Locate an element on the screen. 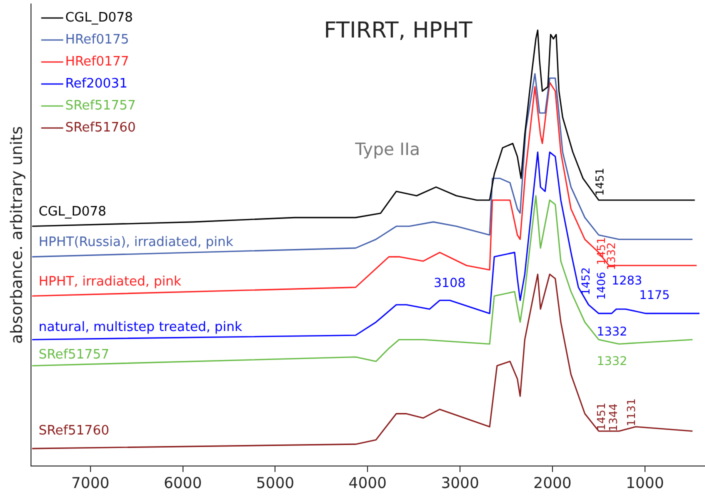  annotation: 1344 is located at coordinates (613, 417).